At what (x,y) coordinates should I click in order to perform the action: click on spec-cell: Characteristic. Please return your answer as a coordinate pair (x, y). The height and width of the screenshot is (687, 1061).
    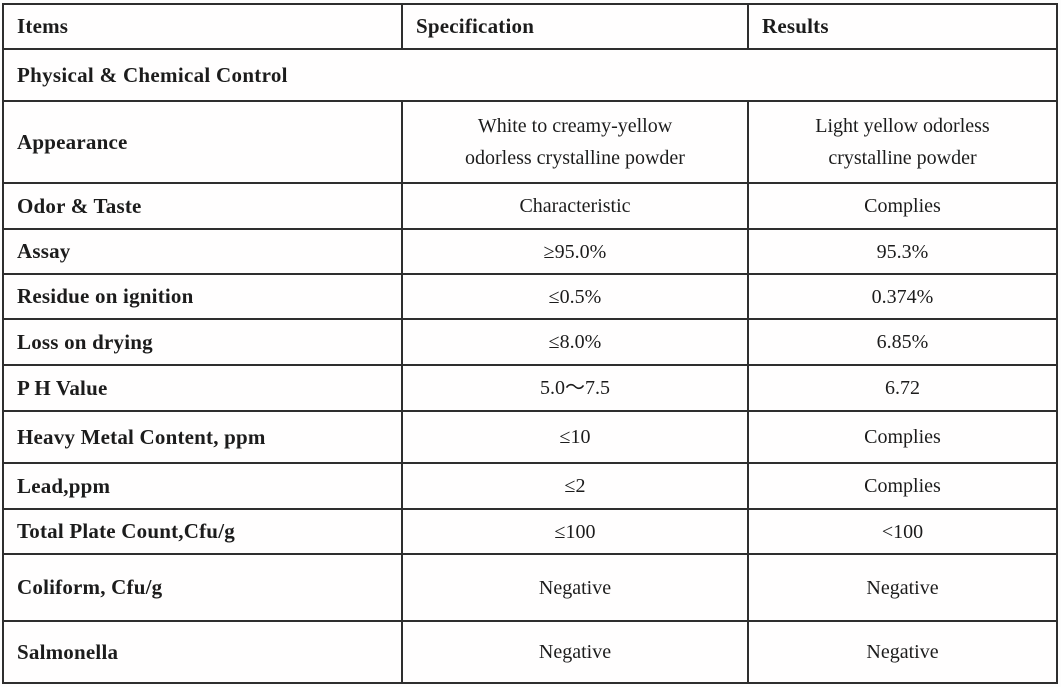
    Looking at the image, I should click on (575, 206).